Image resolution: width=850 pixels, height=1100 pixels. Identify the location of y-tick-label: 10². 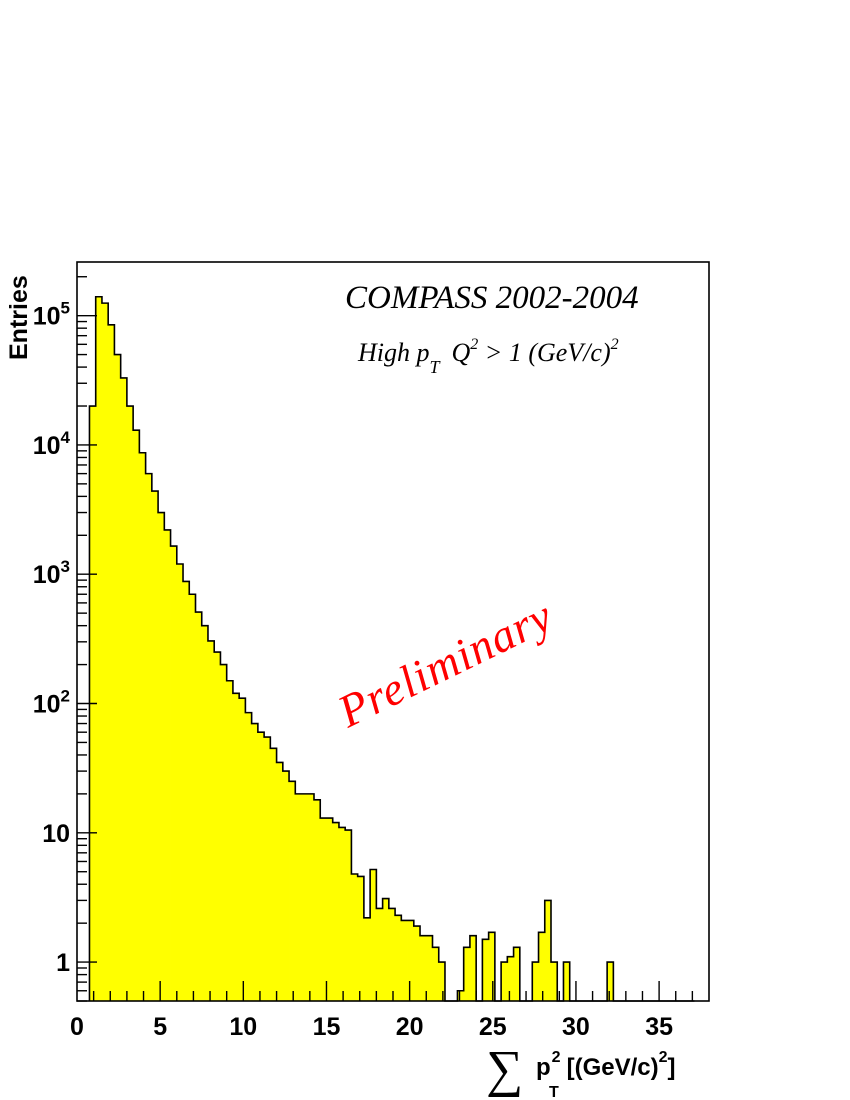
(51, 703).